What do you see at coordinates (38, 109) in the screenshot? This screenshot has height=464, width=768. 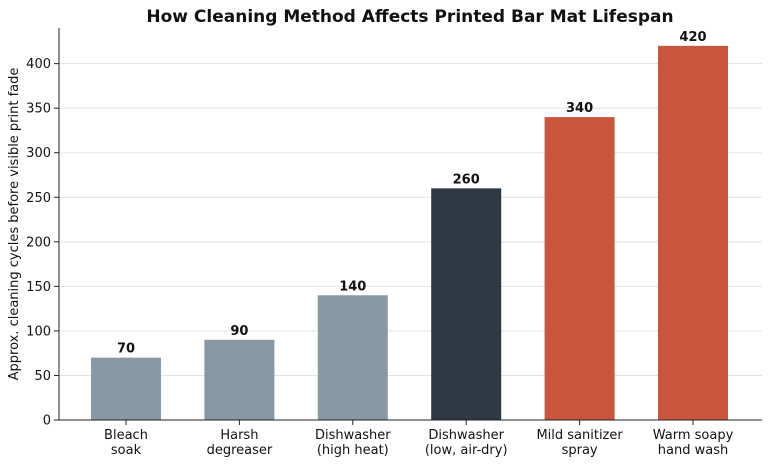 I see `y-tick-label: 350` at bounding box center [38, 109].